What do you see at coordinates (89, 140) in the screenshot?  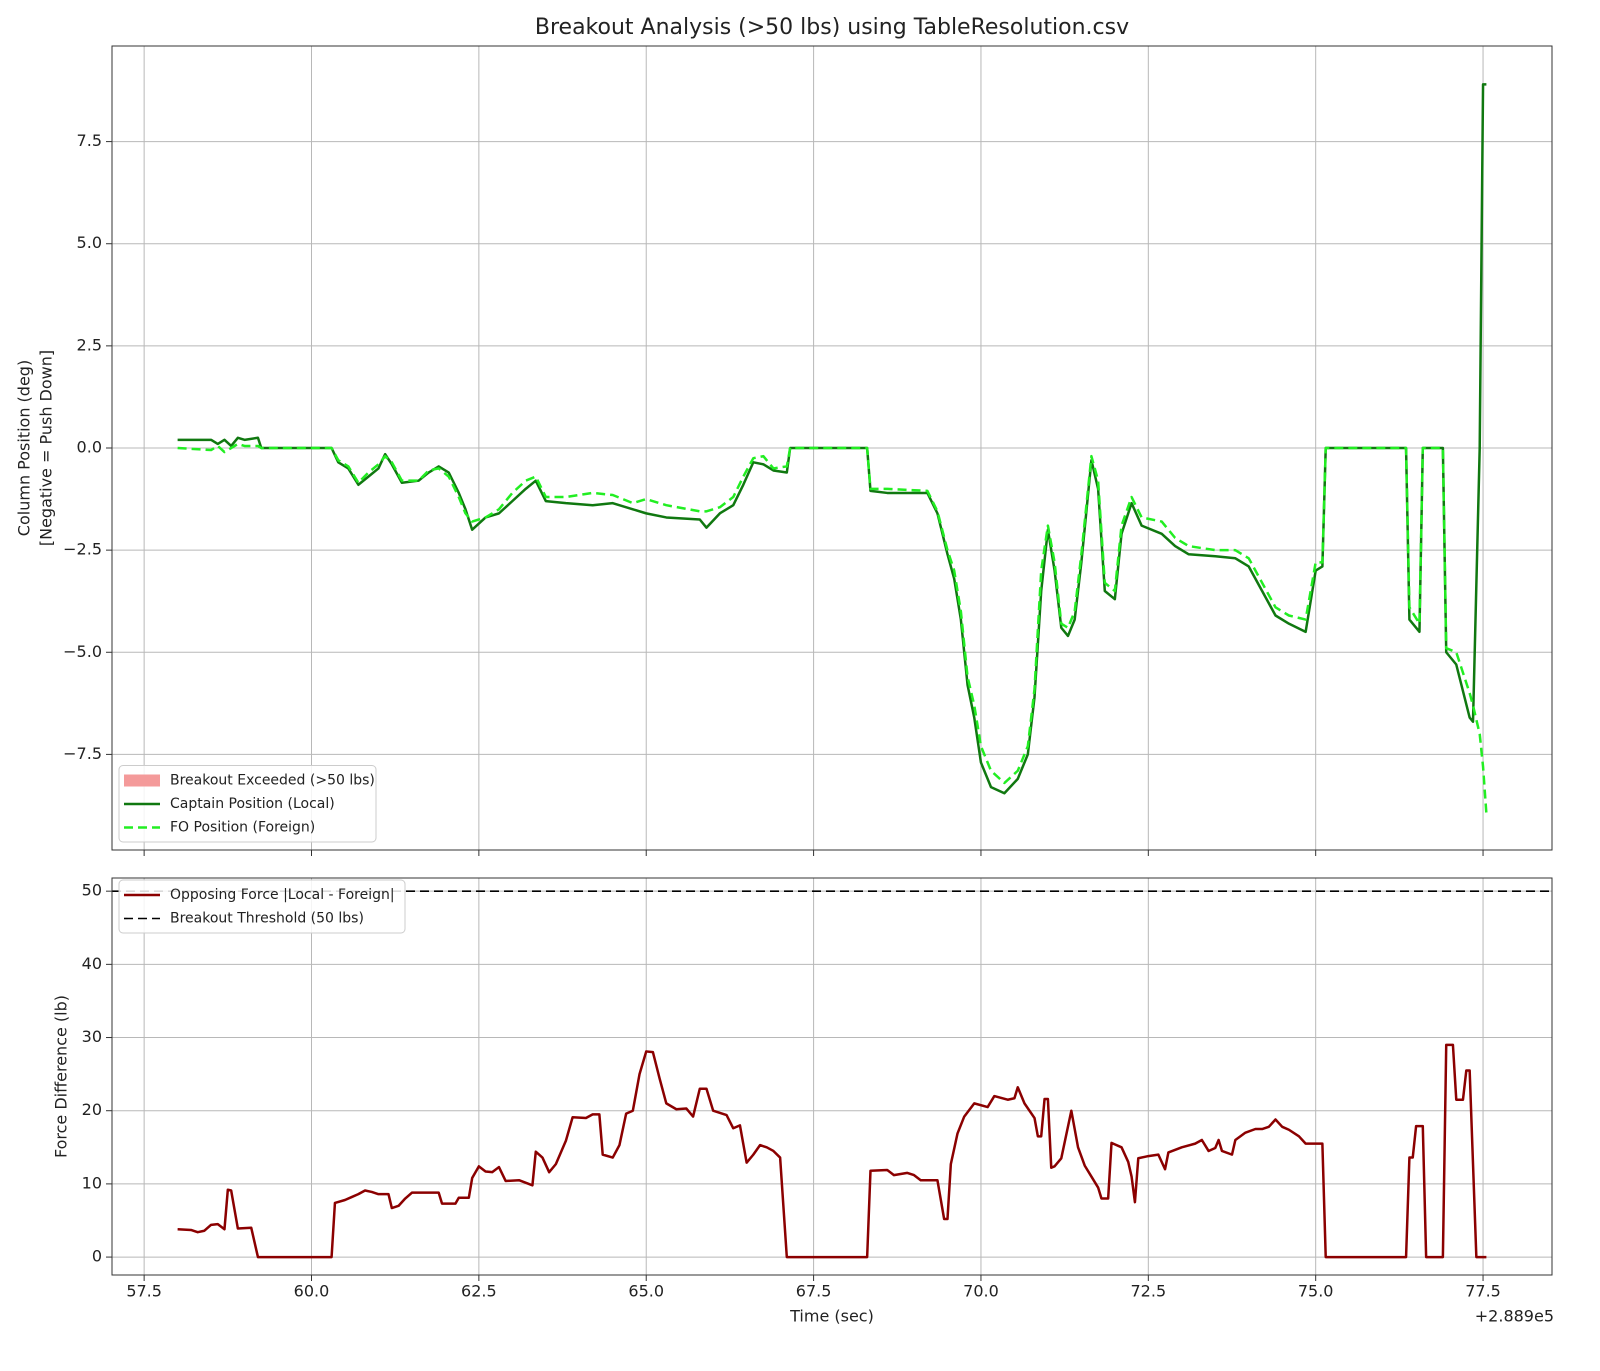 I see `y-tick-label: 7.5` at bounding box center [89, 140].